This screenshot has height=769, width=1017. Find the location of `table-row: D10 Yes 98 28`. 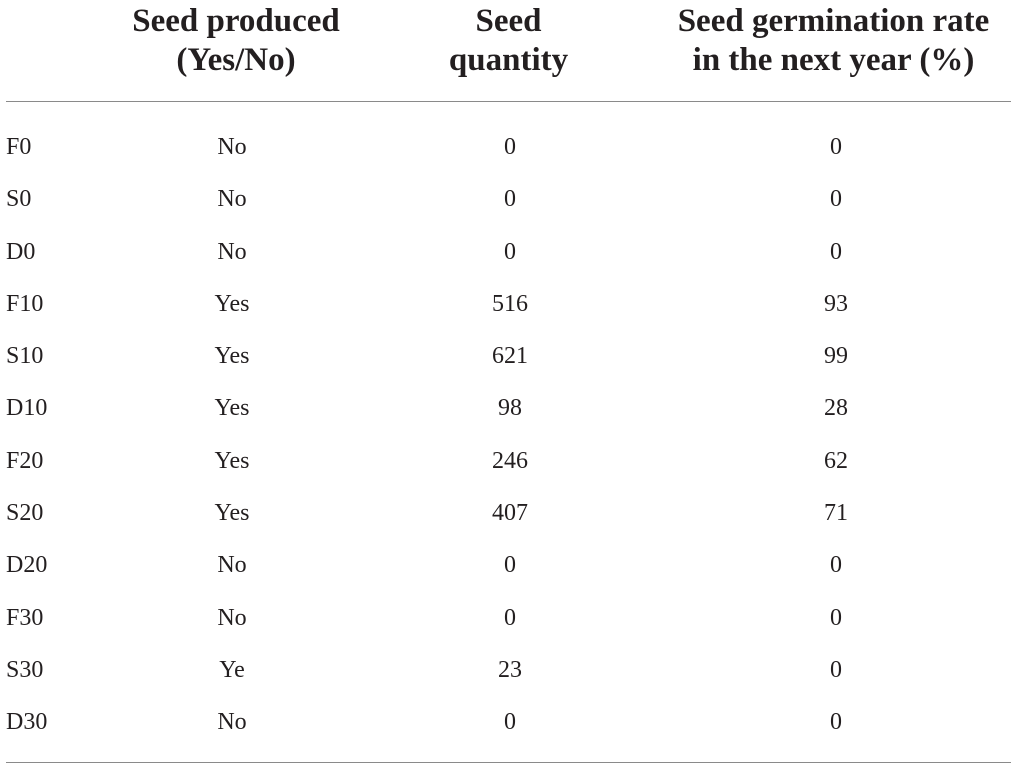

table-row: D10 Yes 98 28 is located at coordinates (508, 408).